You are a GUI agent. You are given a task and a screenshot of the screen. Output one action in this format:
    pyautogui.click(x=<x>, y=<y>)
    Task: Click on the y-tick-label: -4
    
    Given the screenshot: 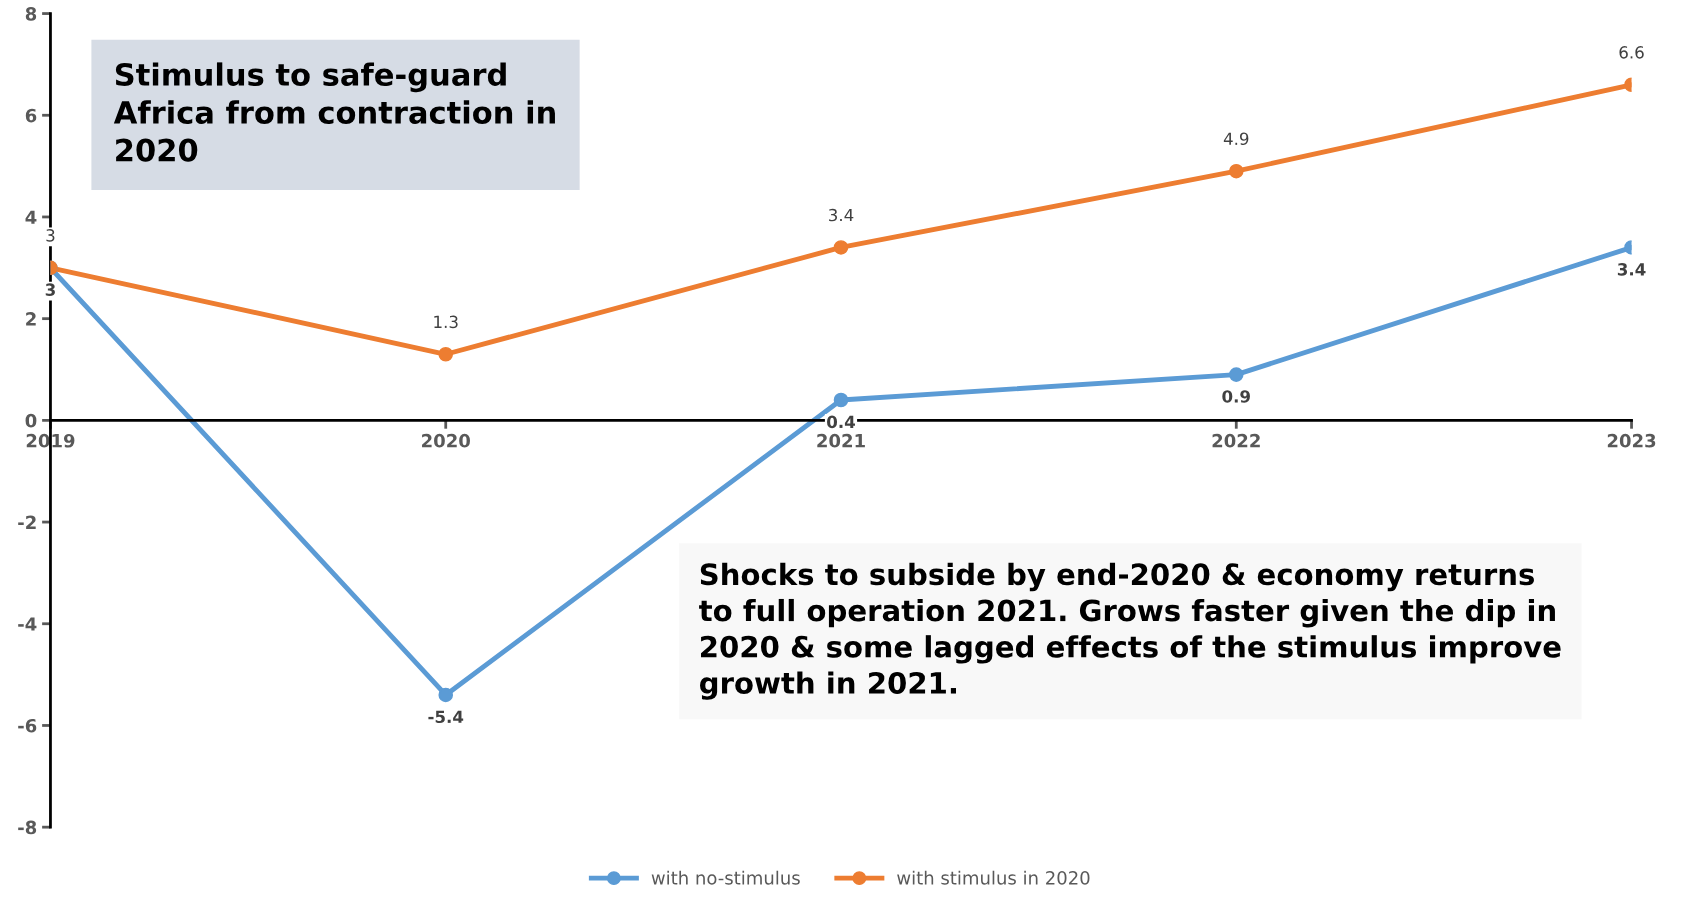 What is the action you would take?
    pyautogui.click(x=27, y=624)
    